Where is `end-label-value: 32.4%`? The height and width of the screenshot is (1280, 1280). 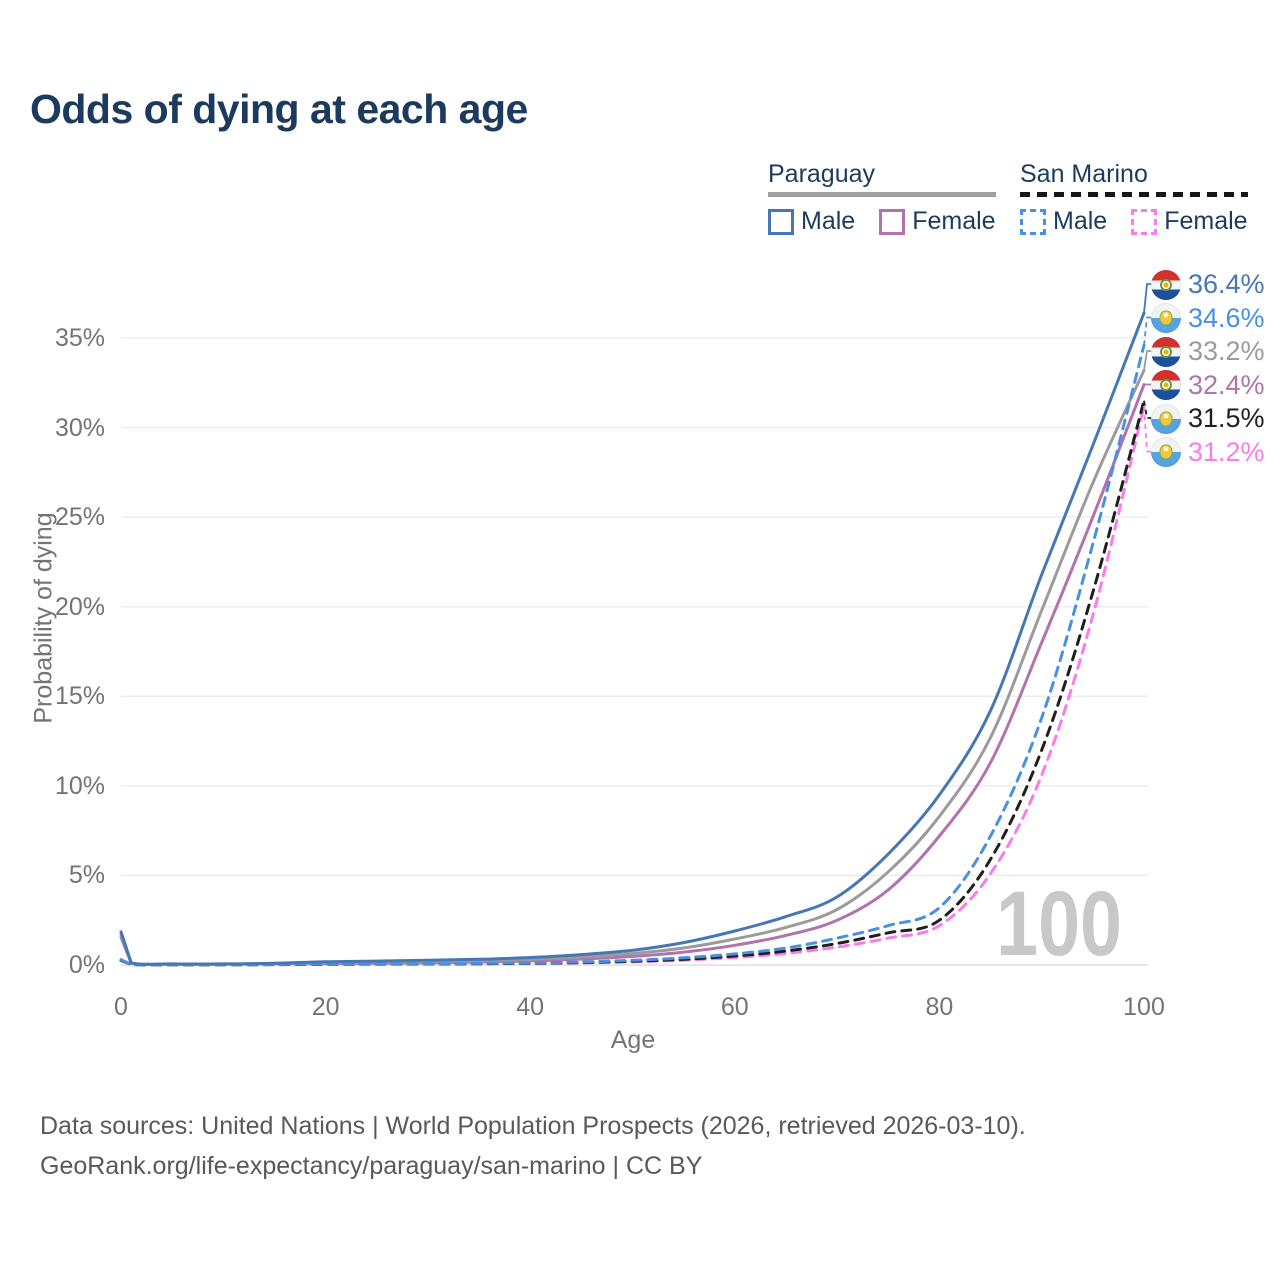 end-label-value: 32.4% is located at coordinates (1226, 384).